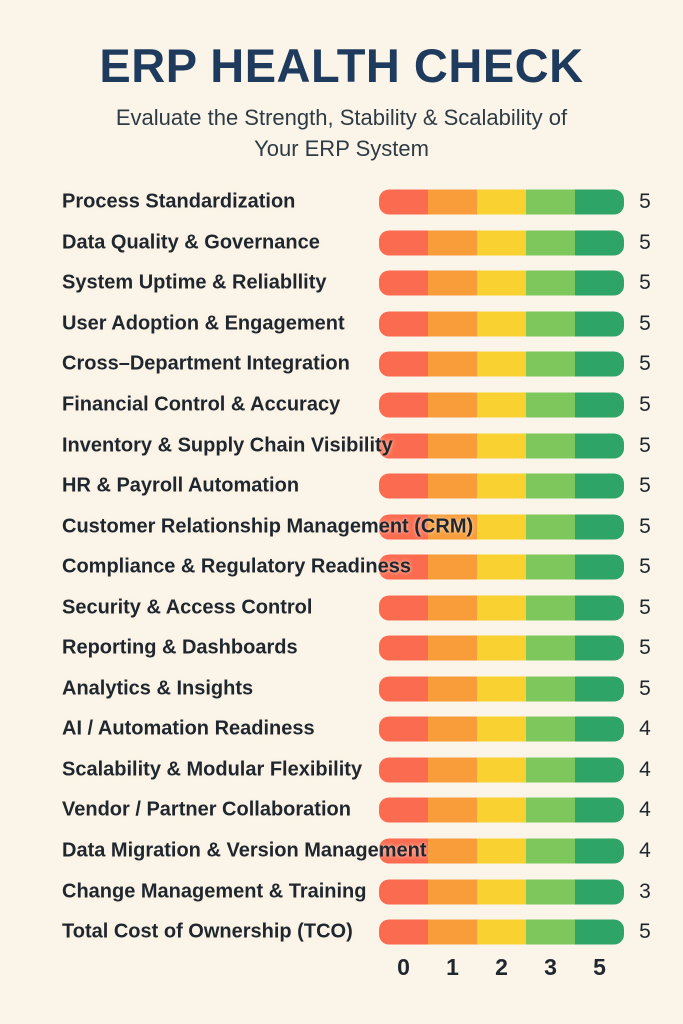 This screenshot has height=1024, width=683. Describe the element at coordinates (201, 404) in the screenshot. I see `metric-label: Financial Control & Accuracy` at that location.